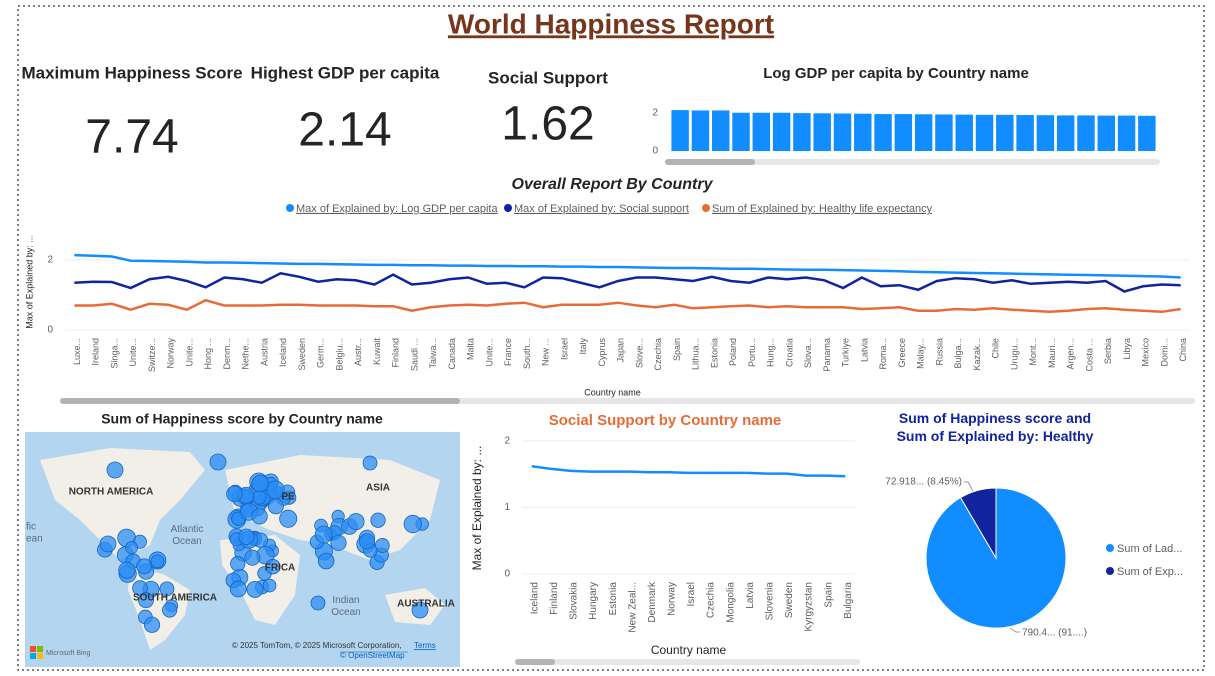 Image resolution: width=1215 pixels, height=676 pixels. Describe the element at coordinates (397, 209) in the screenshot. I see `legend-label: Max of Explained by: Log GDP per capita` at that location.